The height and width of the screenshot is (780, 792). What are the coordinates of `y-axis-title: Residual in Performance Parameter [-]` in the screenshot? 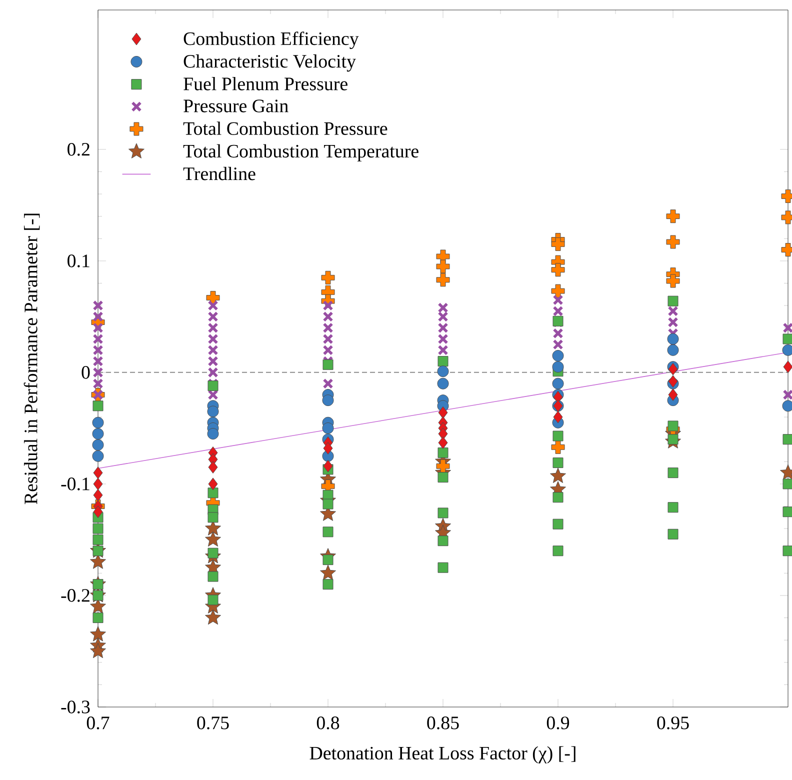 It's located at (32, 359).